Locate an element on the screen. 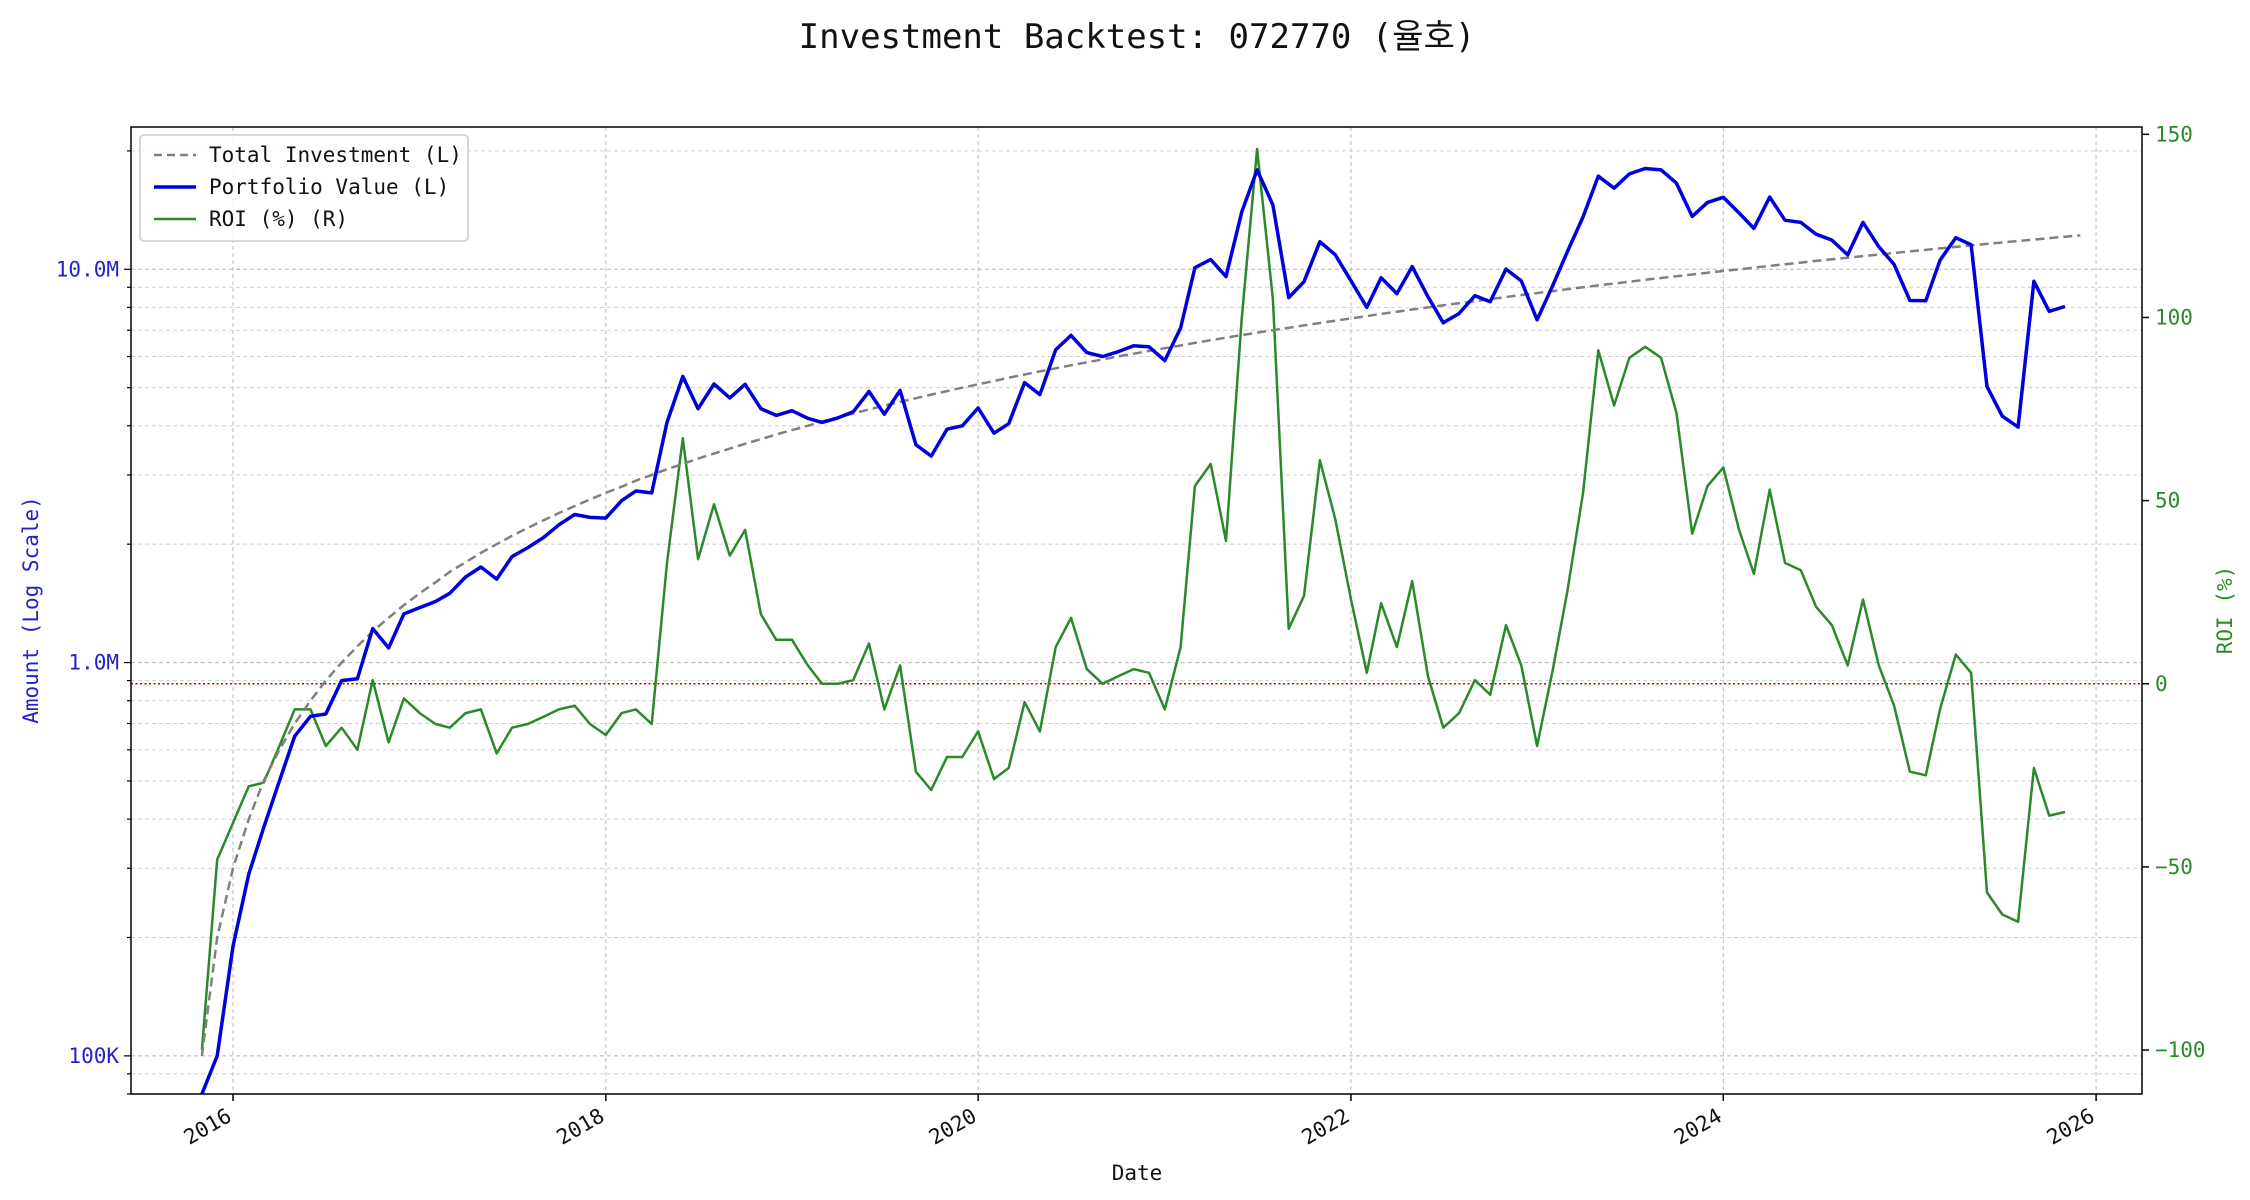  y-right-tick-label: 50 is located at coordinates (2167, 501).